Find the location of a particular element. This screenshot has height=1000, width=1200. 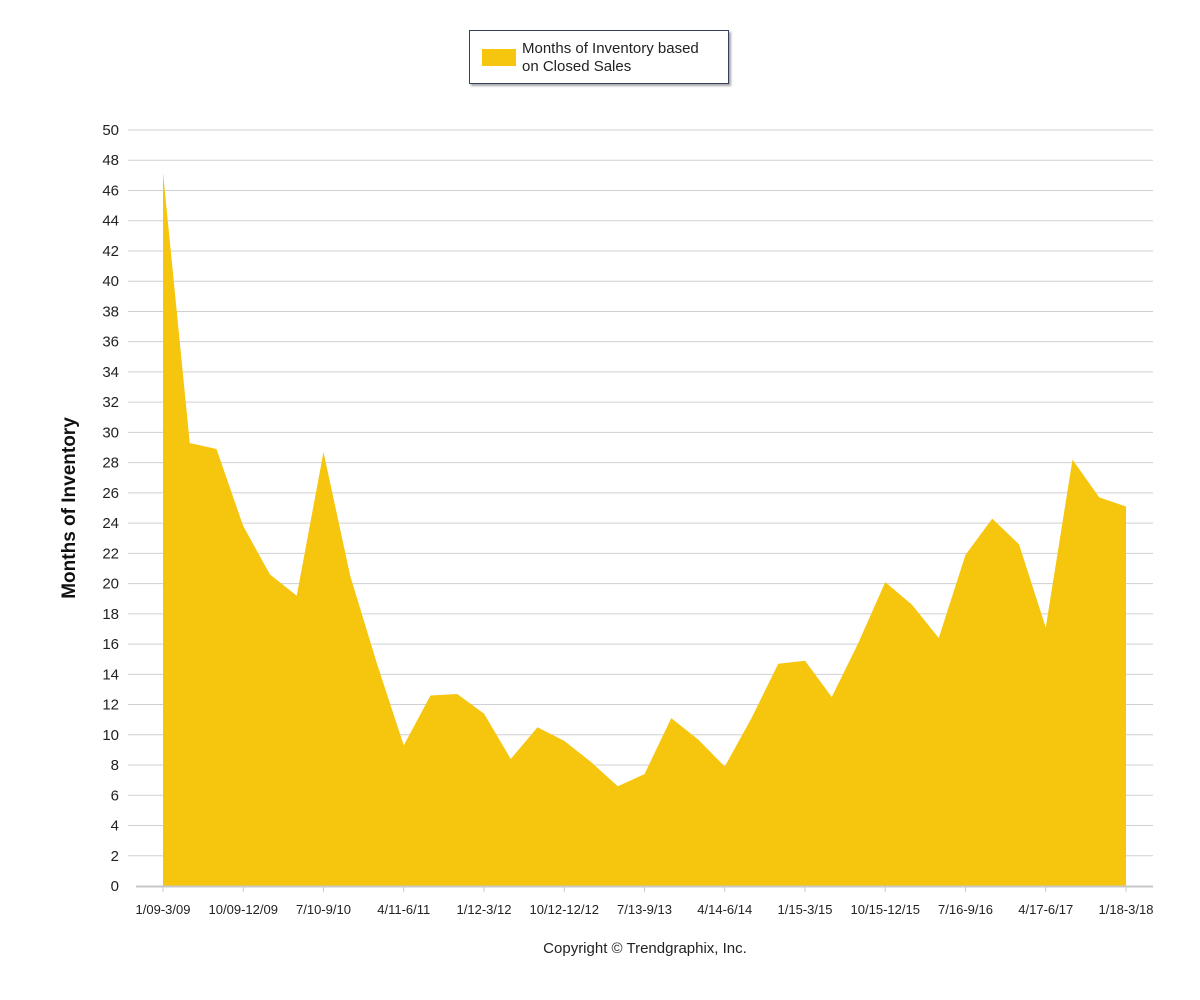

y-tick-label: 2 is located at coordinates (115, 856).